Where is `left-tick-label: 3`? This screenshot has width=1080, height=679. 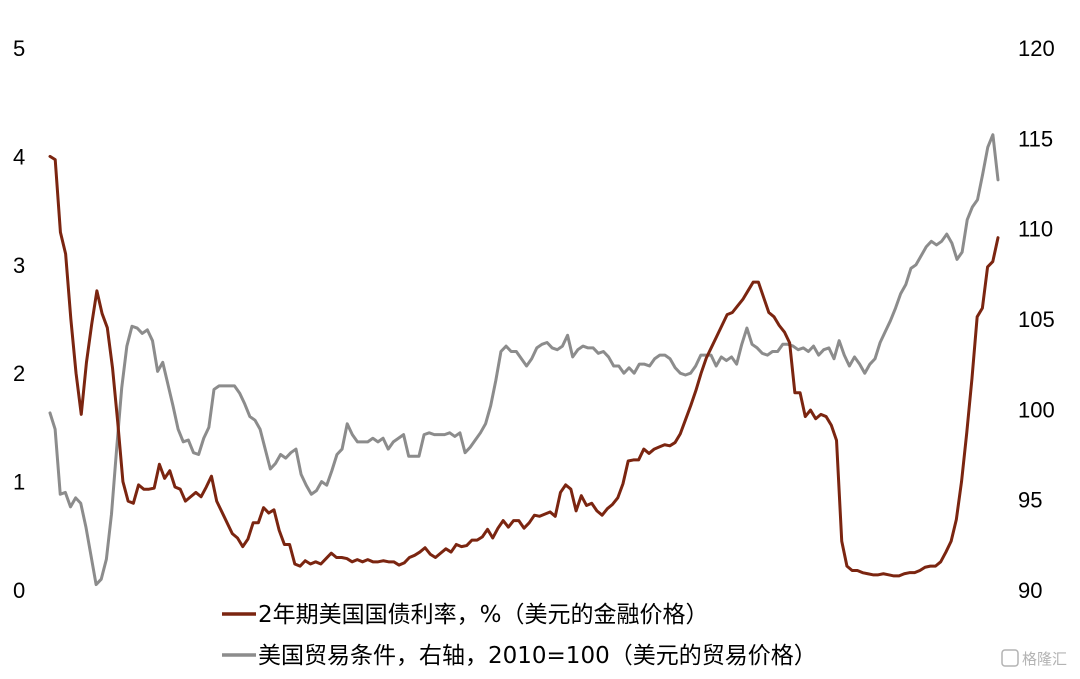
left-tick-label: 3 is located at coordinates (19, 265).